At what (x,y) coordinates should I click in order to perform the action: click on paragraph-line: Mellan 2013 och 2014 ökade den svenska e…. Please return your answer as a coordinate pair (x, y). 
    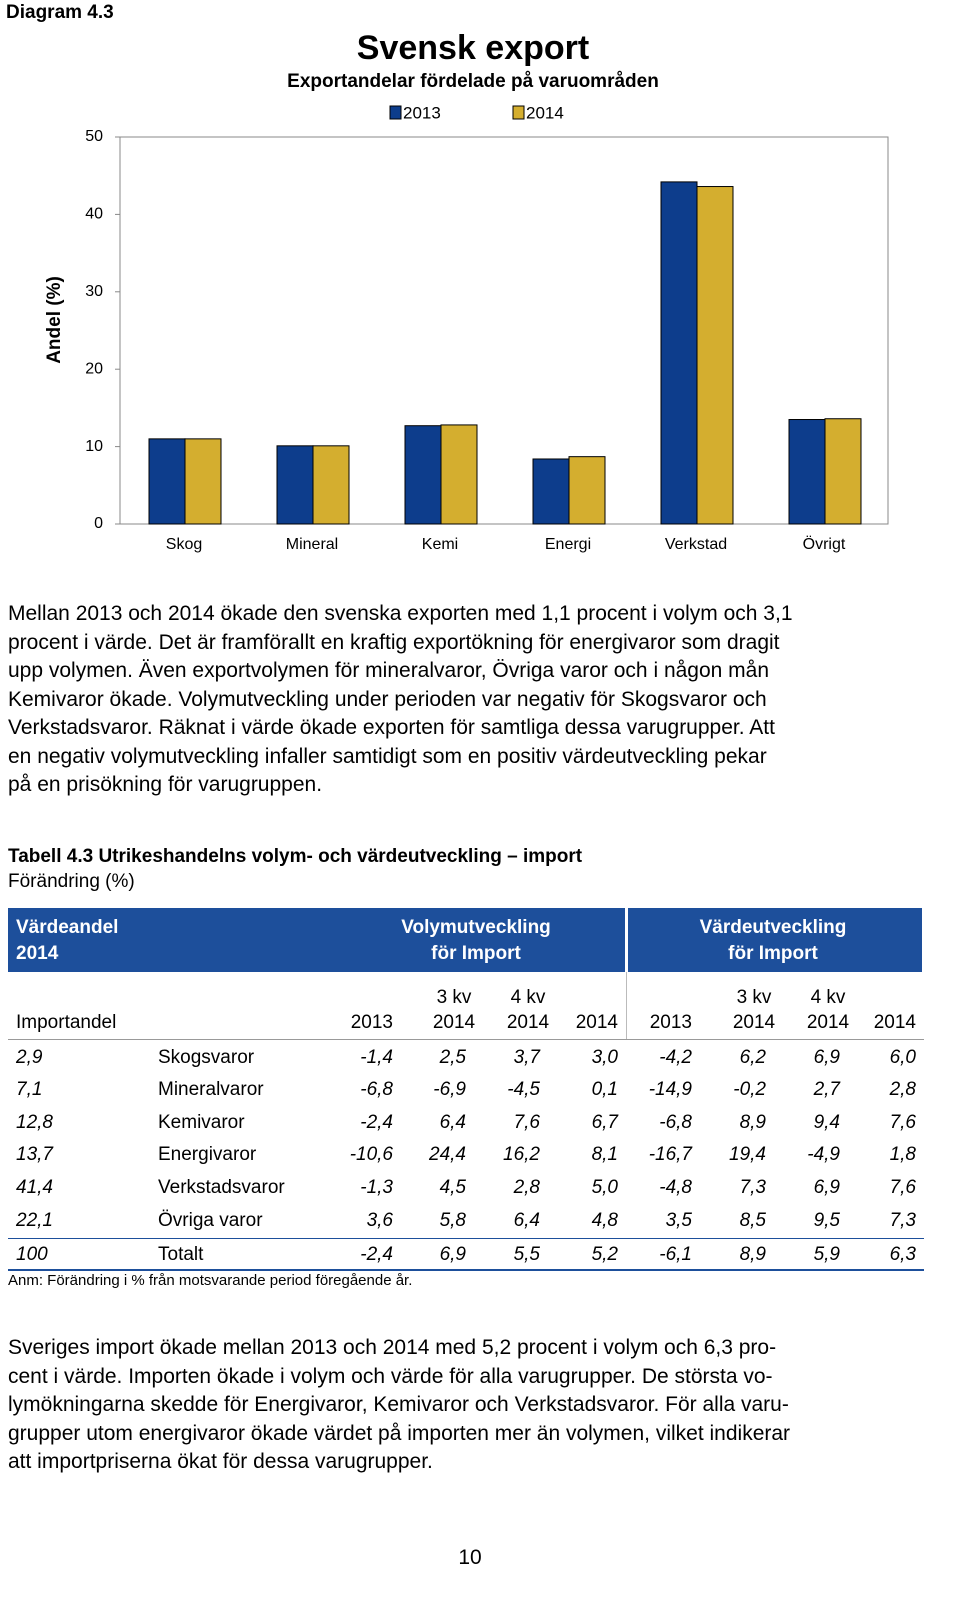
    Looking at the image, I should click on (400, 614).